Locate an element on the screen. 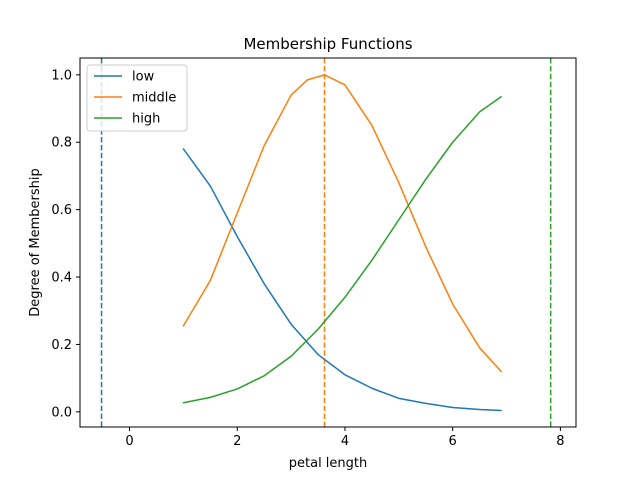 Image resolution: width=640 pixels, height=480 pixels. y-tick-label: 1.0 is located at coordinates (61, 75).